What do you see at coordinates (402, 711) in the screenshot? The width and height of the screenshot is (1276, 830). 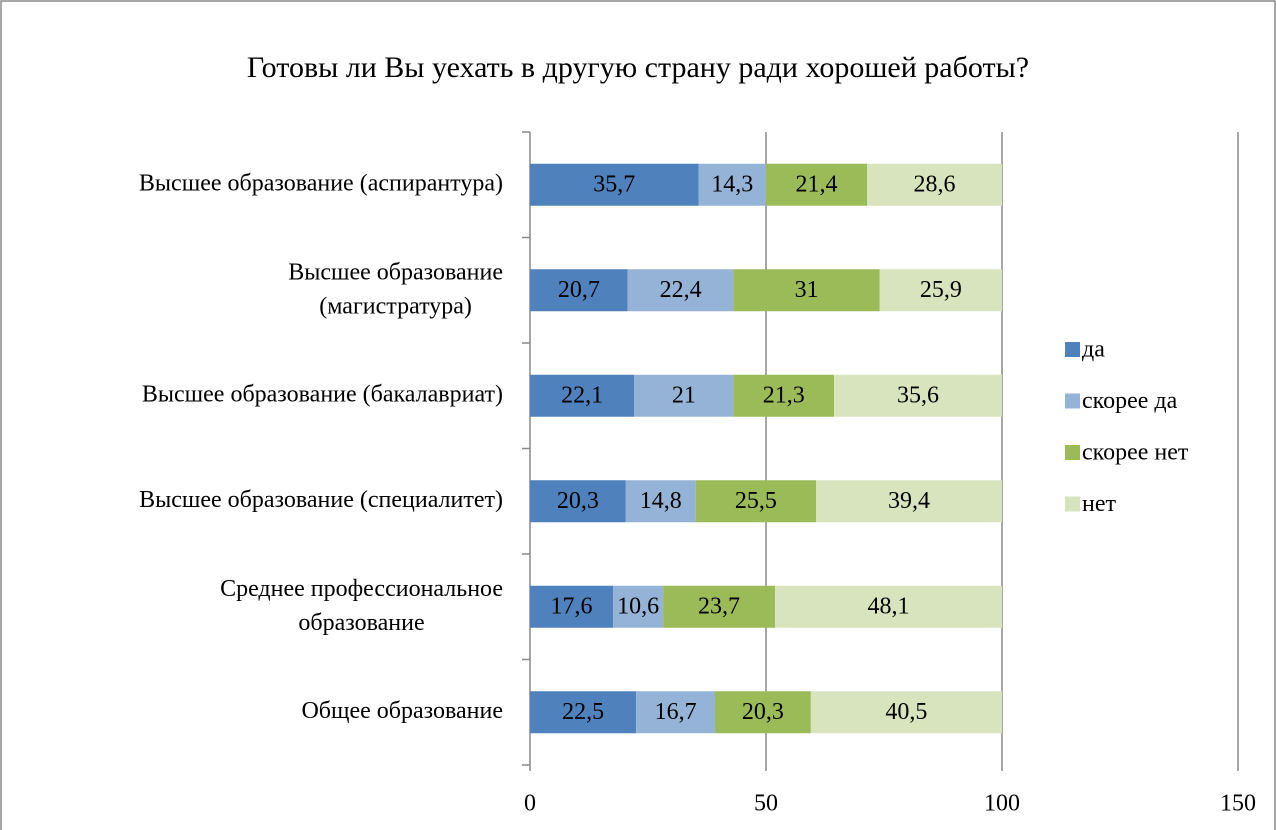 I see `y-tick-label: Общее образование` at bounding box center [402, 711].